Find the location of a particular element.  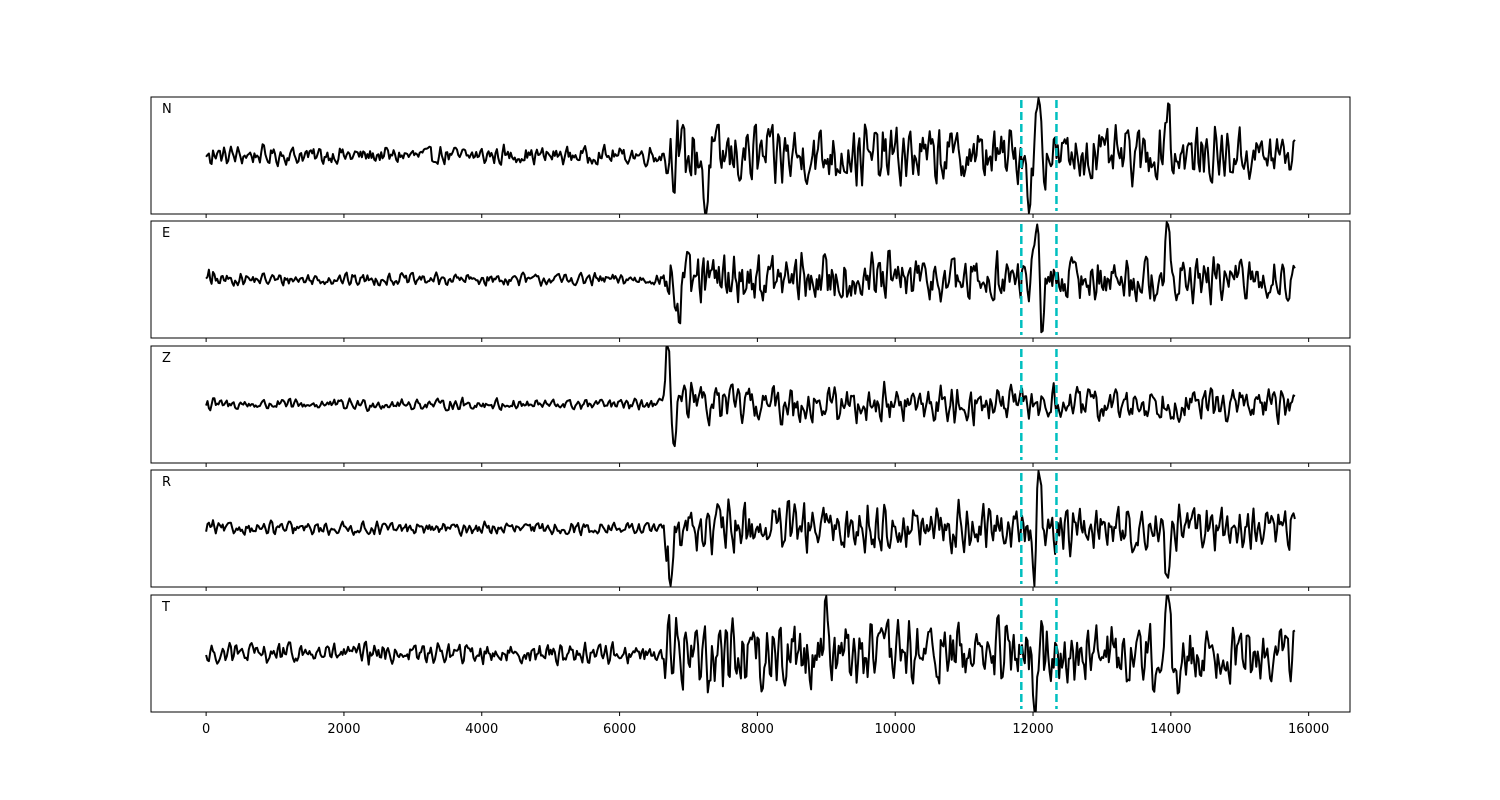

trace-line-t is located at coordinates (750, 653).